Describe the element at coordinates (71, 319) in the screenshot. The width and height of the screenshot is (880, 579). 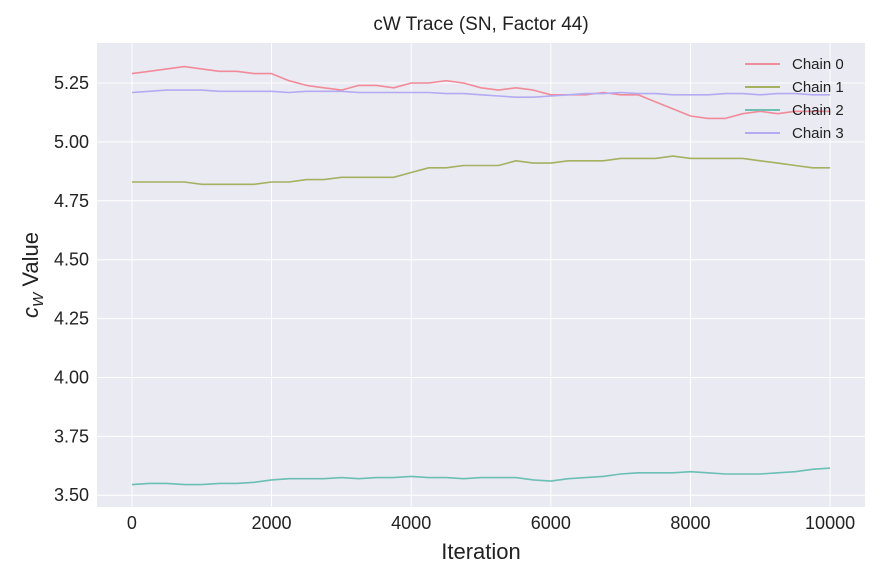
I see `y-tick-label: 4.25` at that location.